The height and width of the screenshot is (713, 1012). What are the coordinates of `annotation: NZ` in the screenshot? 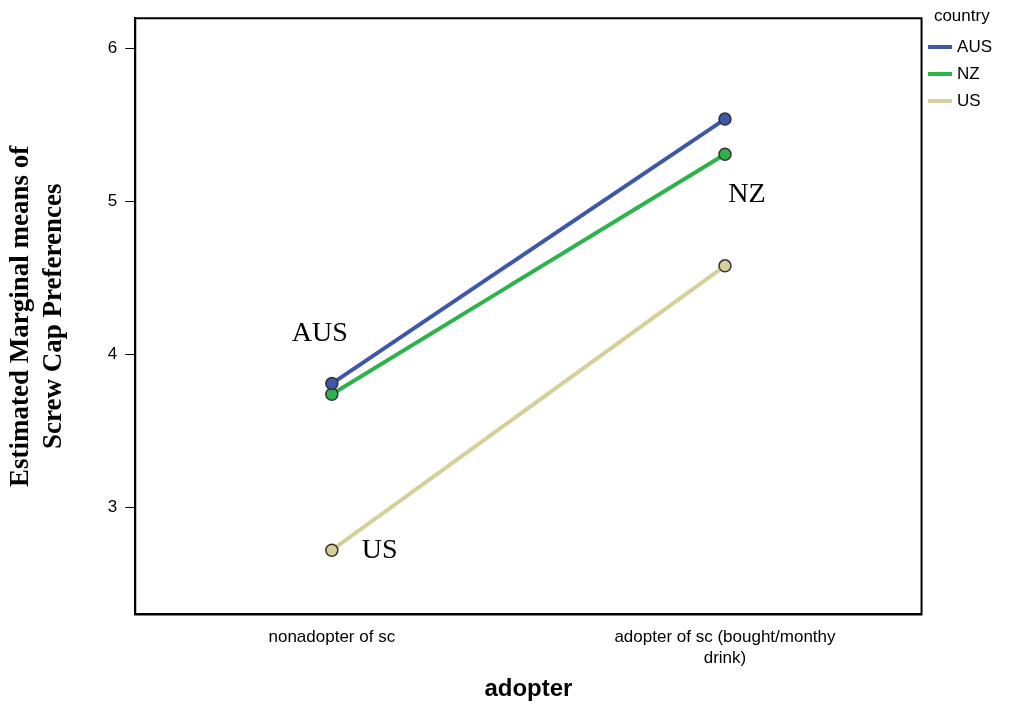 It's located at (747, 192).